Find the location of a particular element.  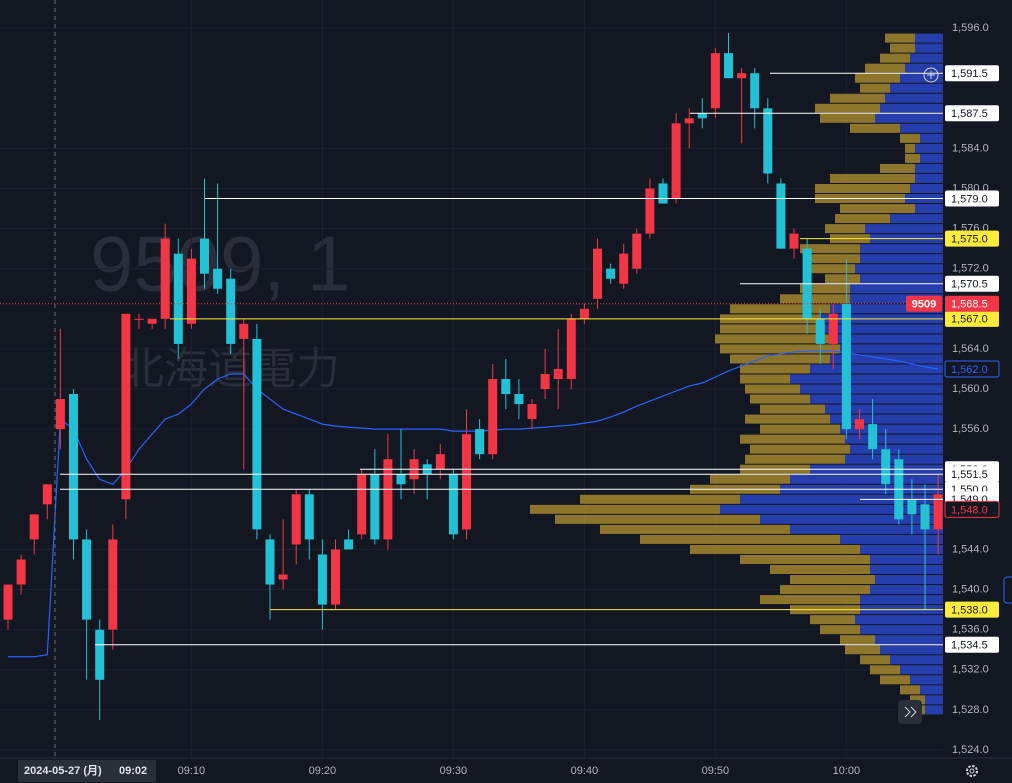

add-icon is located at coordinates (931, 75).